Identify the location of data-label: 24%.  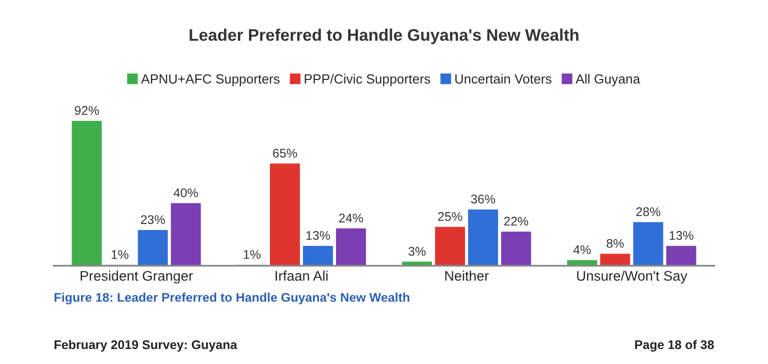
(351, 218).